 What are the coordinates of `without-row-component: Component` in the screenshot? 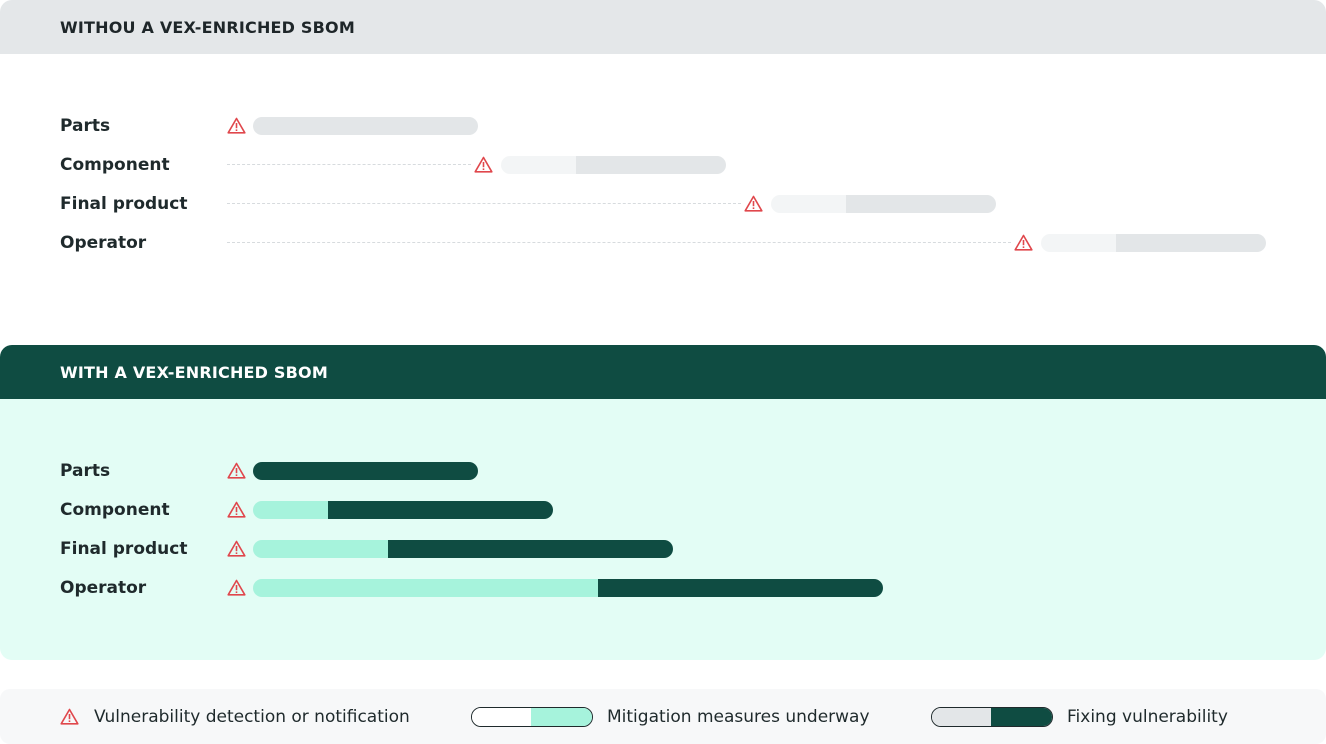 It's located at (663, 165).